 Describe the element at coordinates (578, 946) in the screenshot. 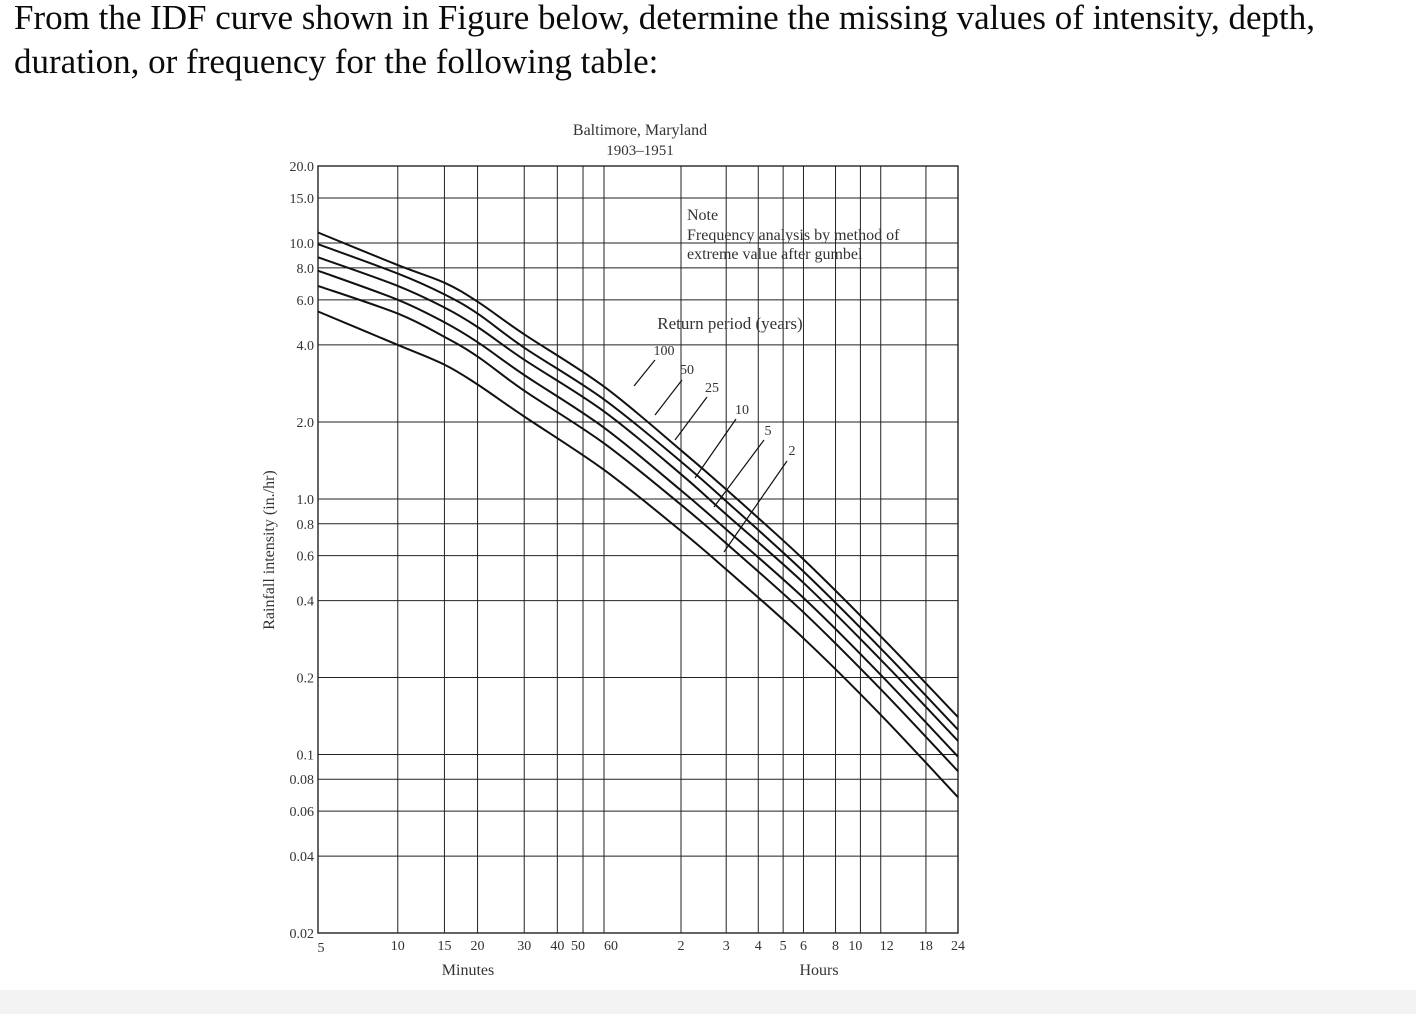

I see `x-tick-label: 50` at that location.